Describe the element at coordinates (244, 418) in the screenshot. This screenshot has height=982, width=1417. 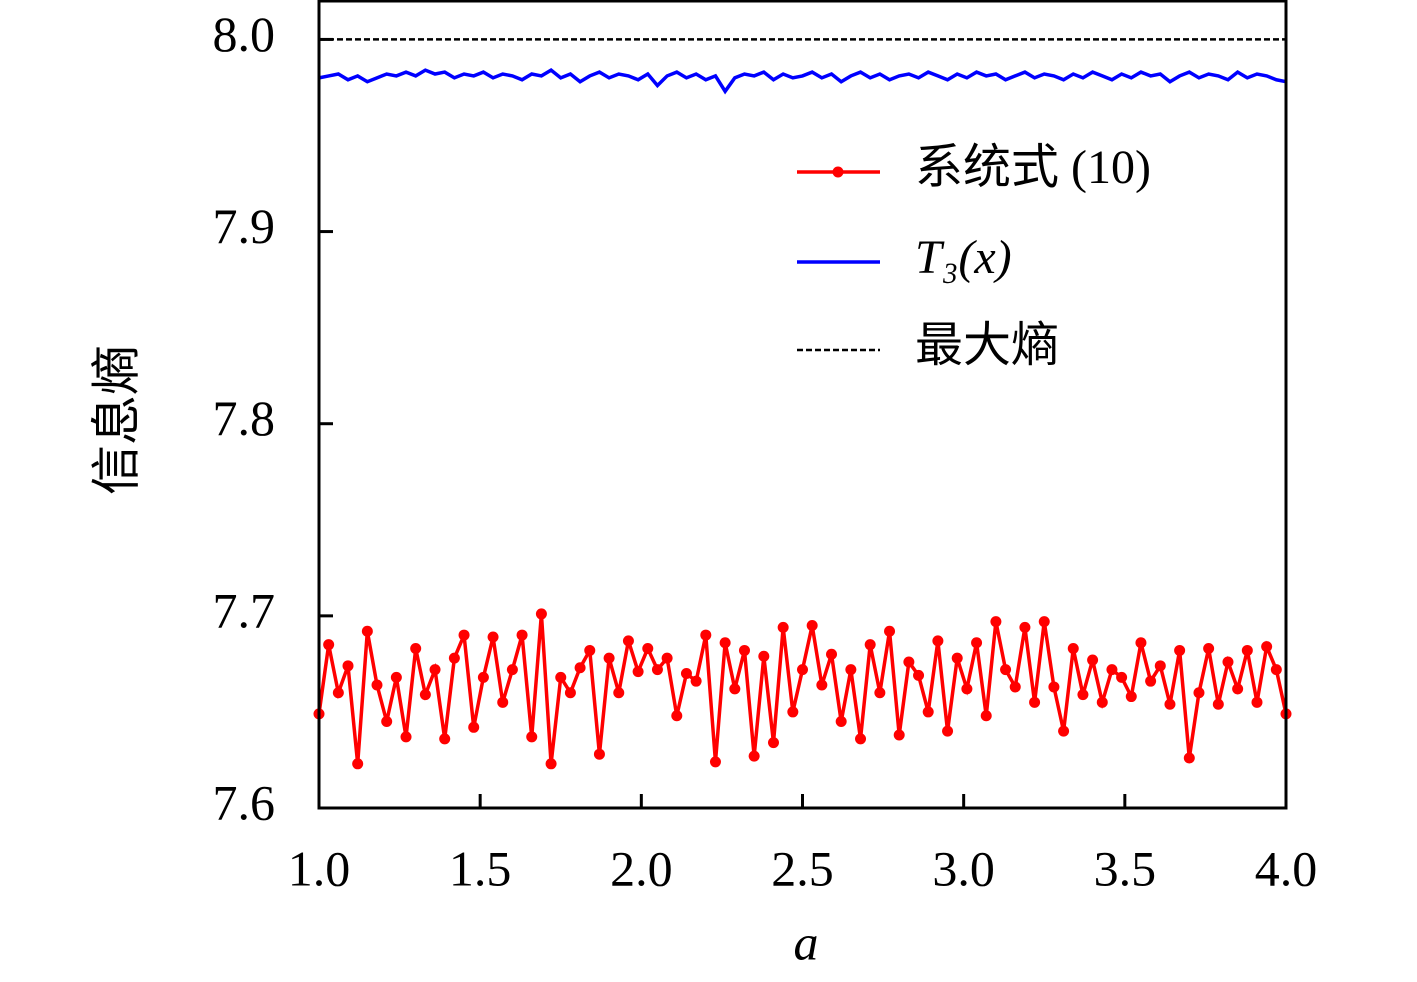
I see `y-tick-label: 7.8` at that location.